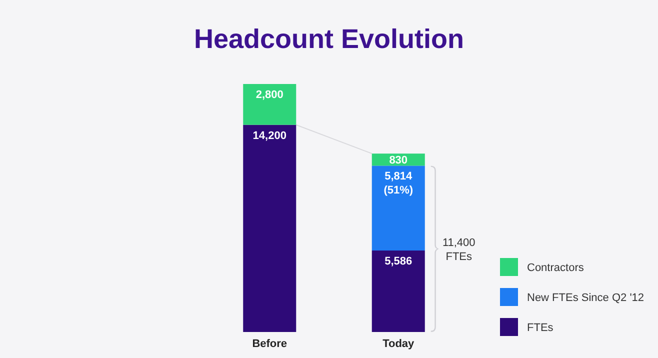 Image resolution: width=658 pixels, height=358 pixels. What do you see at coordinates (540, 328) in the screenshot?
I see `legend-label: FTEs` at bounding box center [540, 328].